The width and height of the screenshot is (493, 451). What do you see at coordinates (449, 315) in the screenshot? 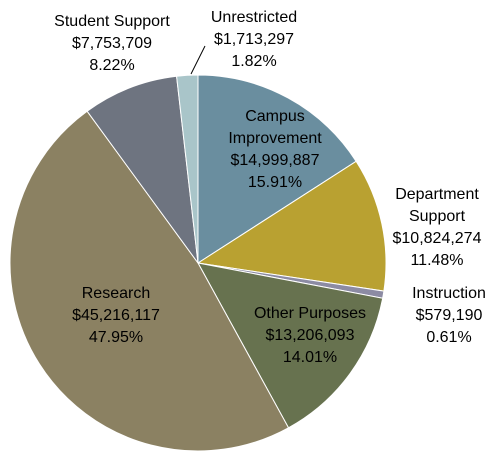
I see `value-label: $579,190` at bounding box center [449, 315].